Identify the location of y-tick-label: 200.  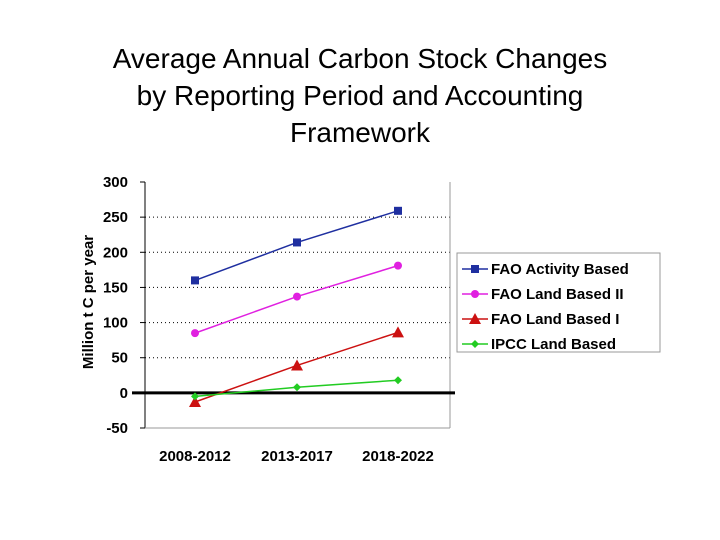
(115, 252).